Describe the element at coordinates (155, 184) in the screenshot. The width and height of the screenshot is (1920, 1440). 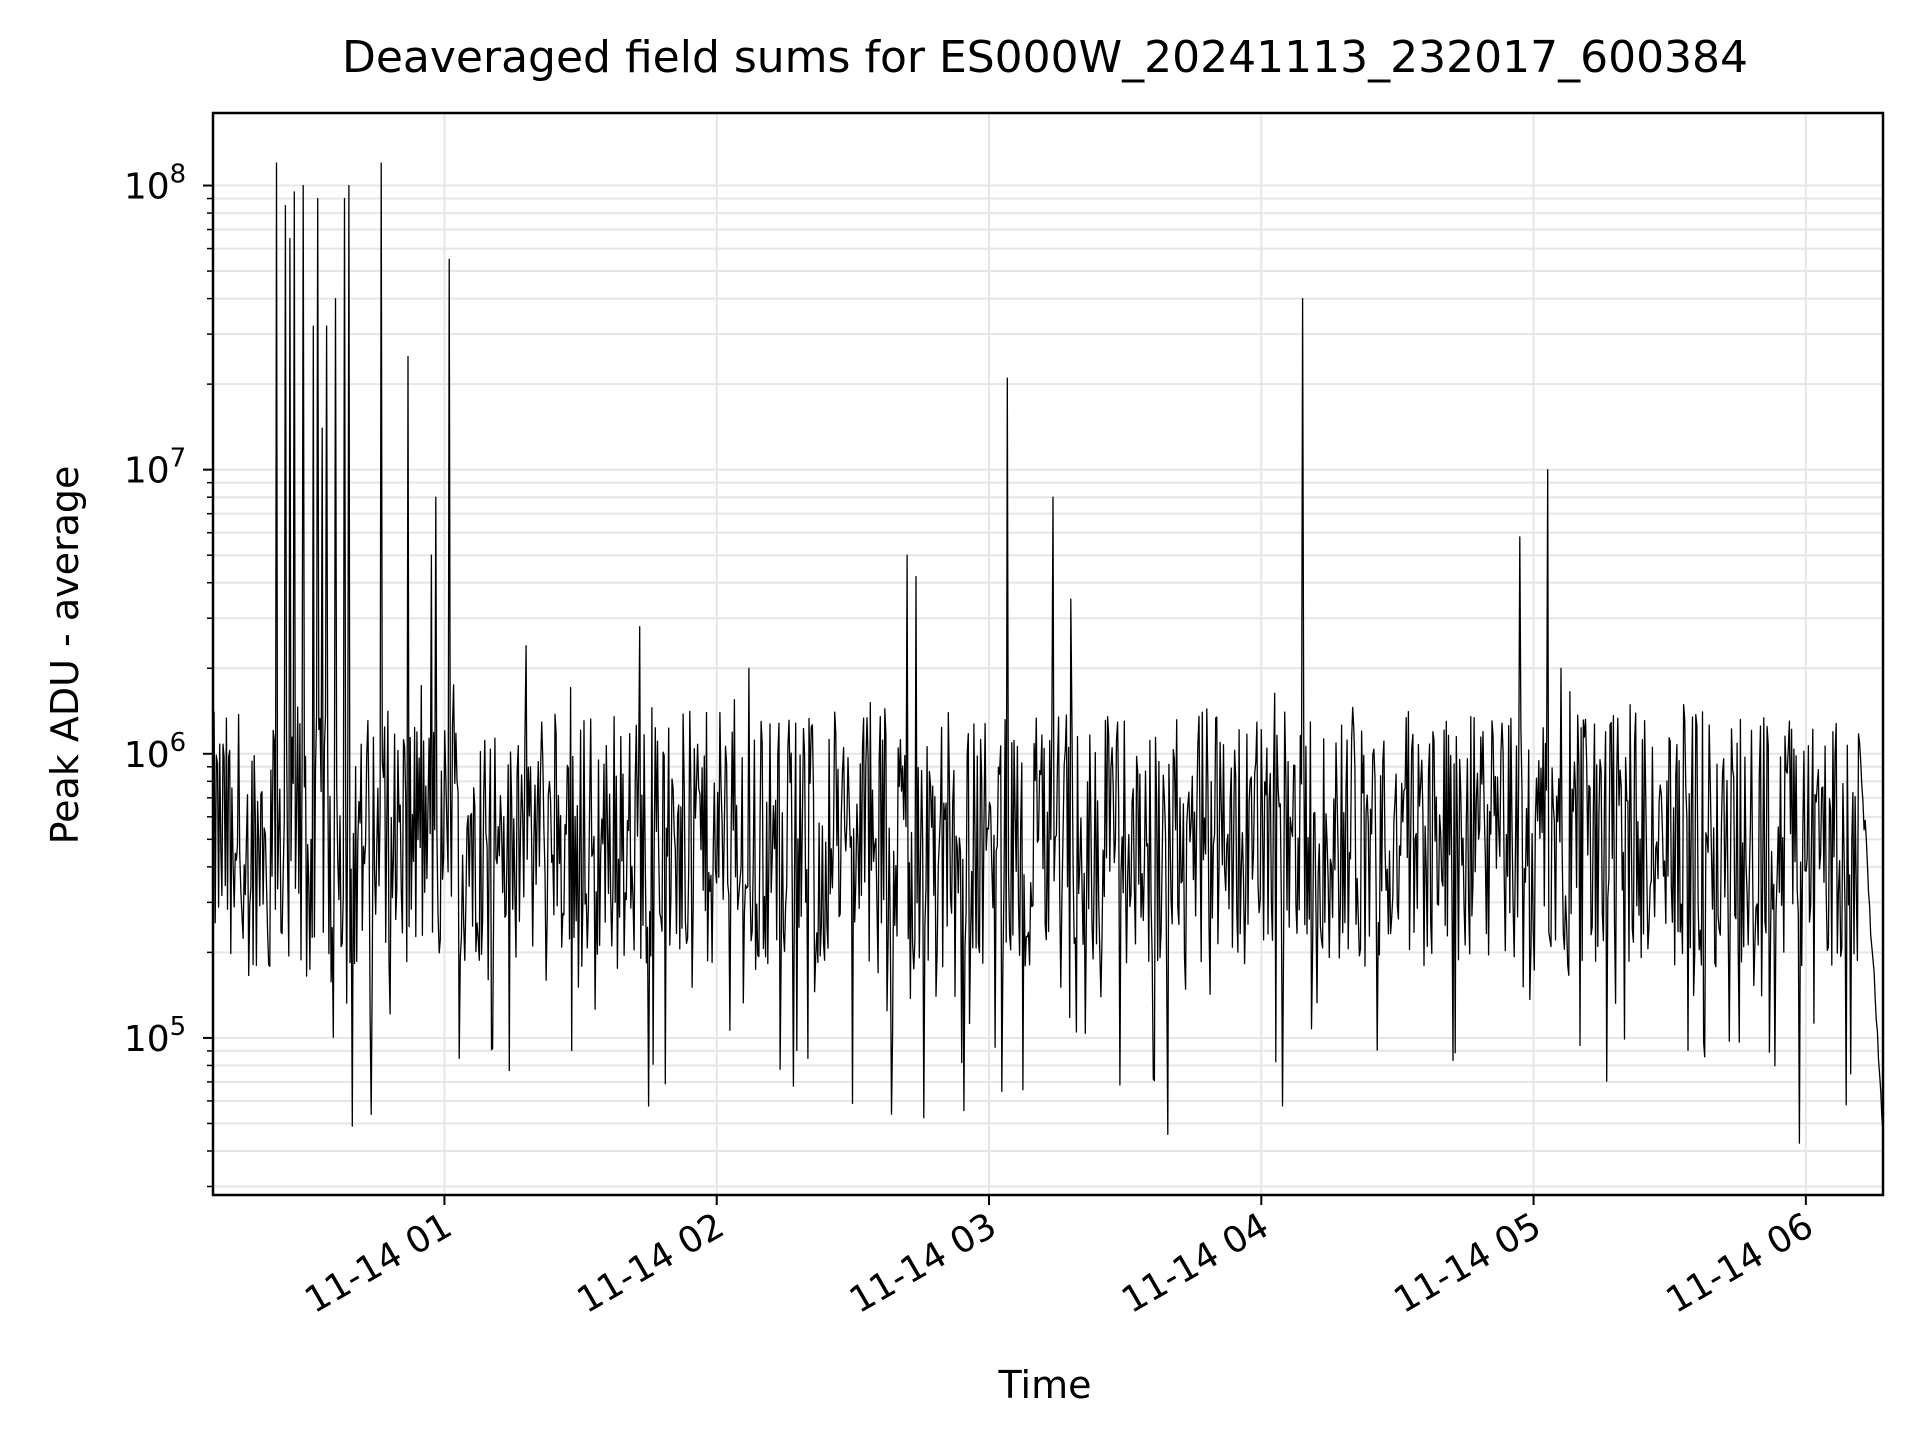
I see `y-tick-label: 10⁸` at that location.